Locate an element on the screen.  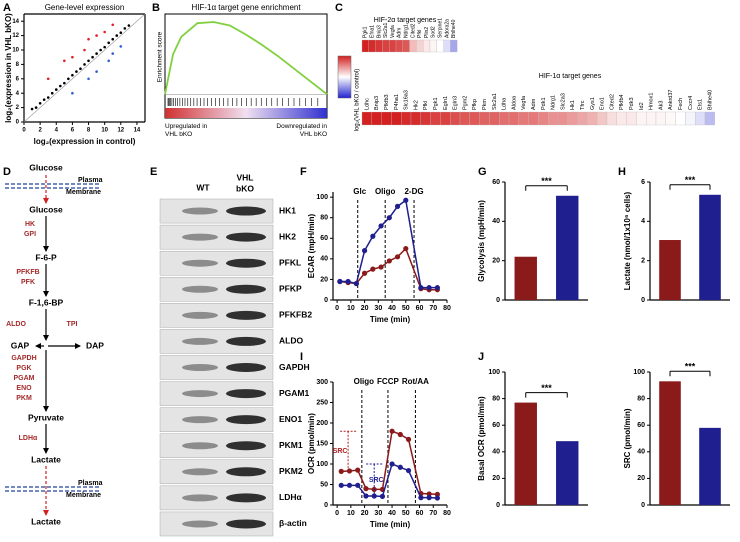
x-tick-label: 14 is located at coordinates (137, 131).